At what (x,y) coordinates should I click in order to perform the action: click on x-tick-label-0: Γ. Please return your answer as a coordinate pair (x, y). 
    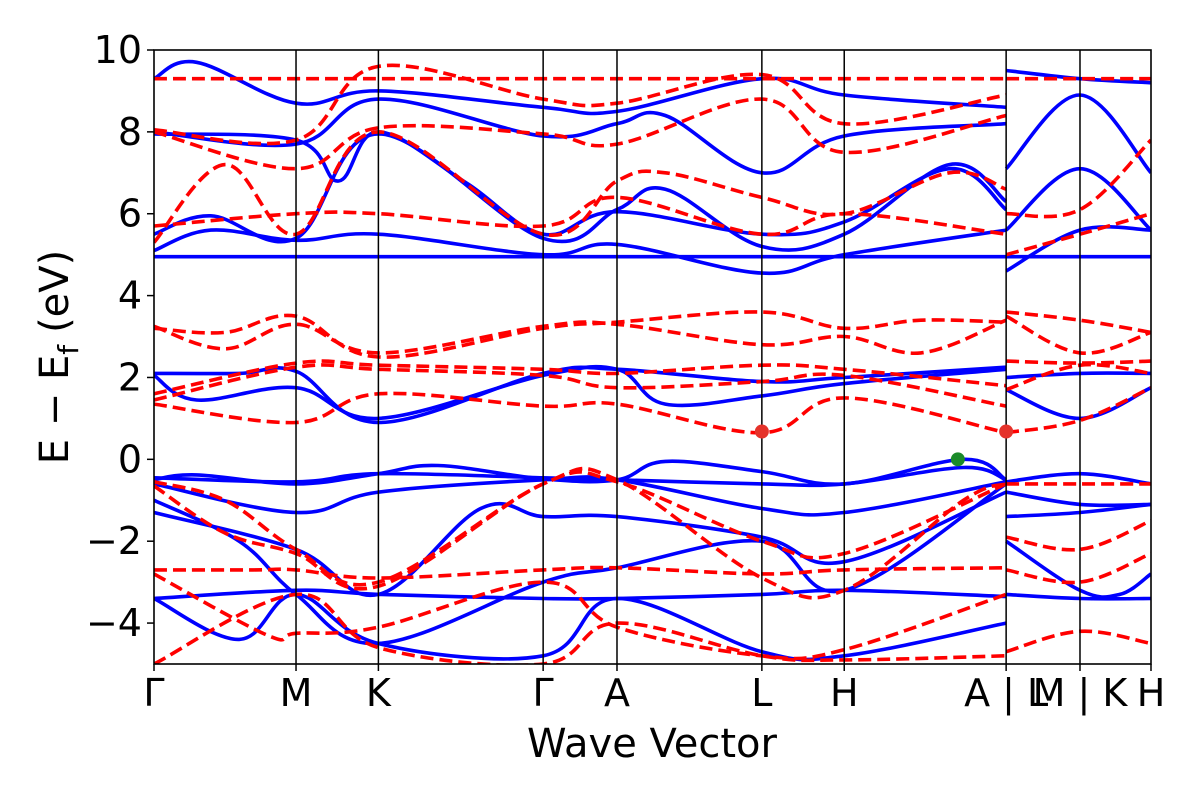
    Looking at the image, I should click on (153, 693).